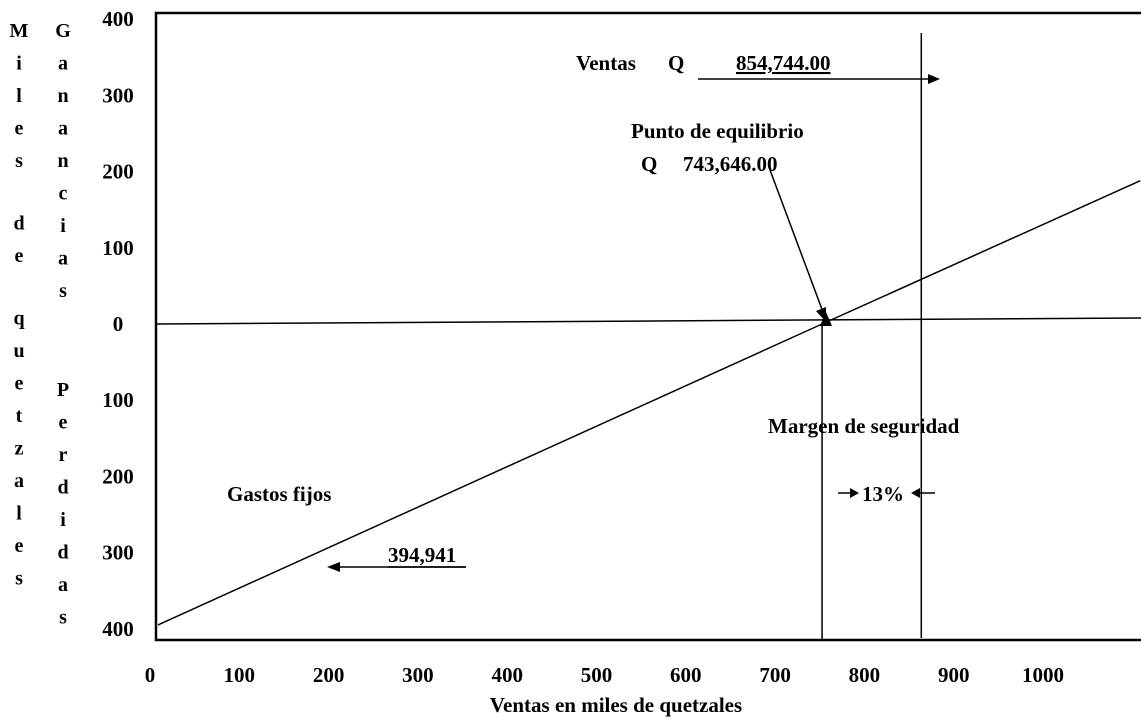 The height and width of the screenshot is (720, 1141). I want to click on margen-value: 13%, so click(883, 494).